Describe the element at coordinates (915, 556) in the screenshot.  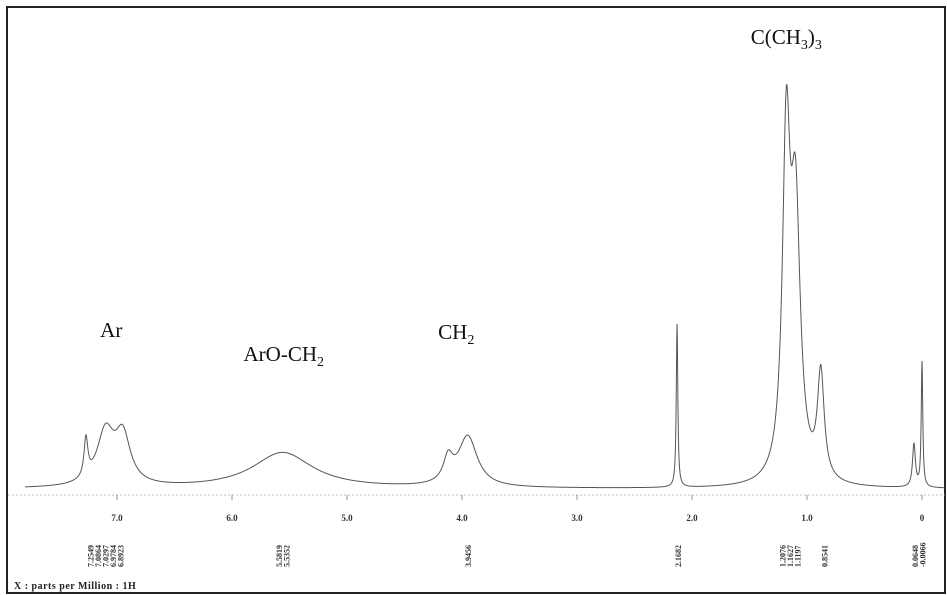
I see `peak-shift-label: 0.0648` at that location.